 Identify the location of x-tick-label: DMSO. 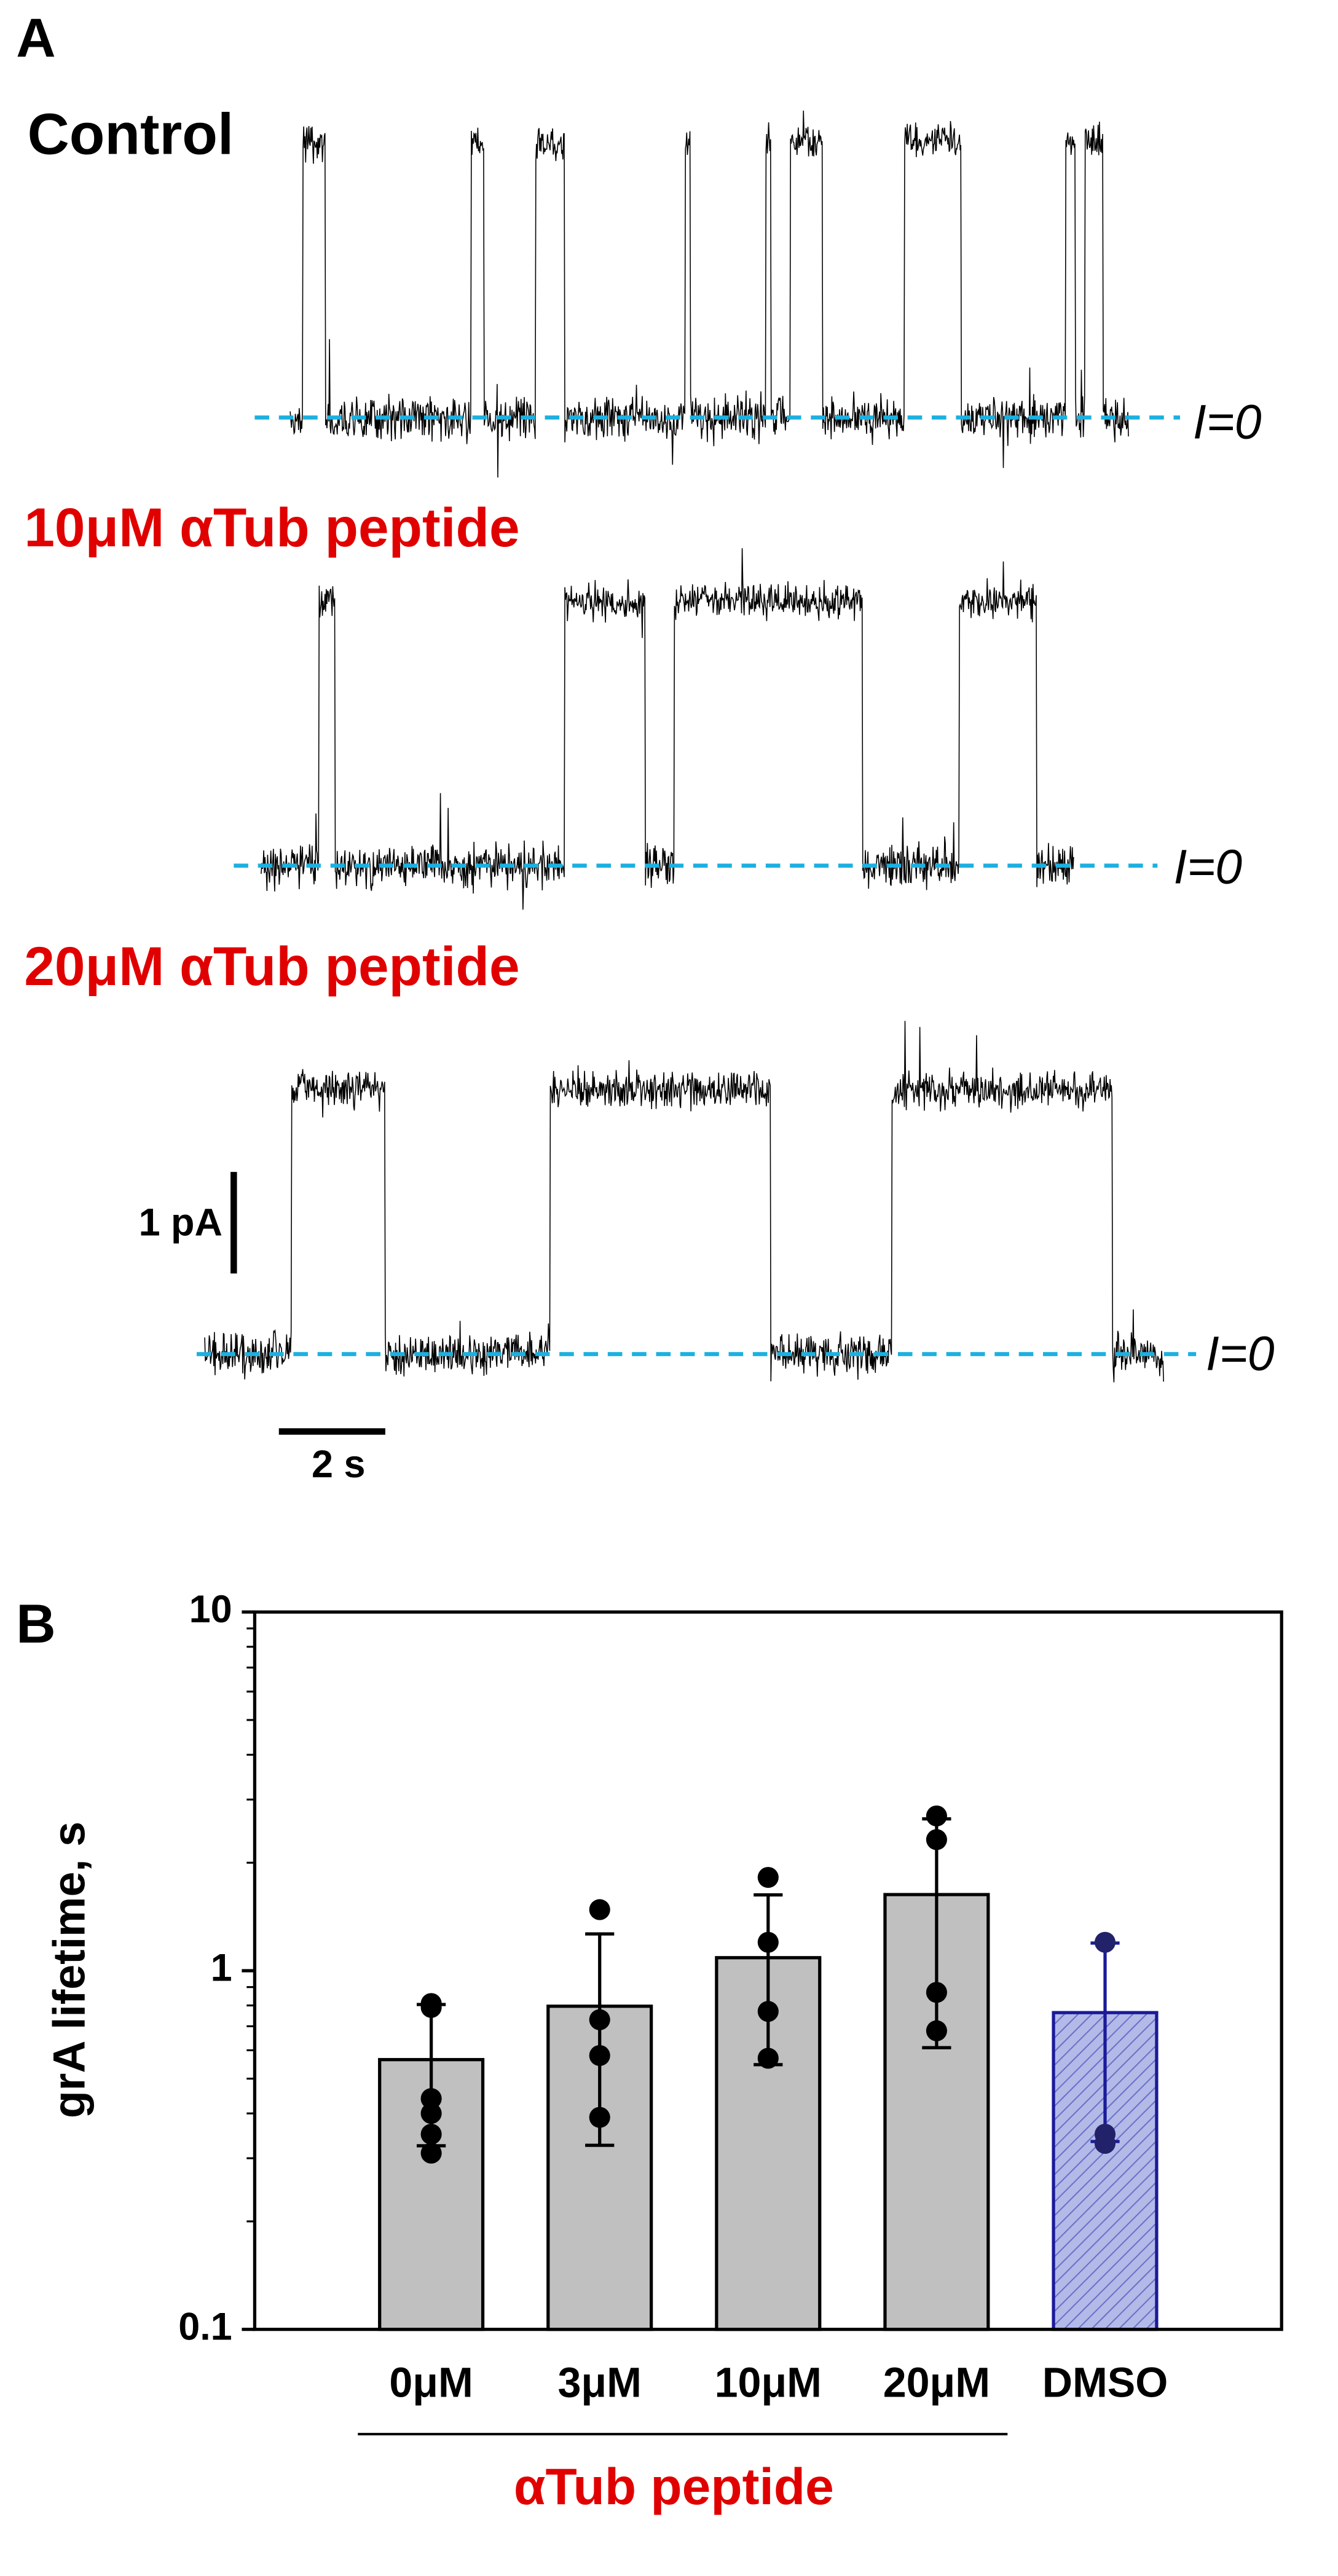
(1105, 2382).